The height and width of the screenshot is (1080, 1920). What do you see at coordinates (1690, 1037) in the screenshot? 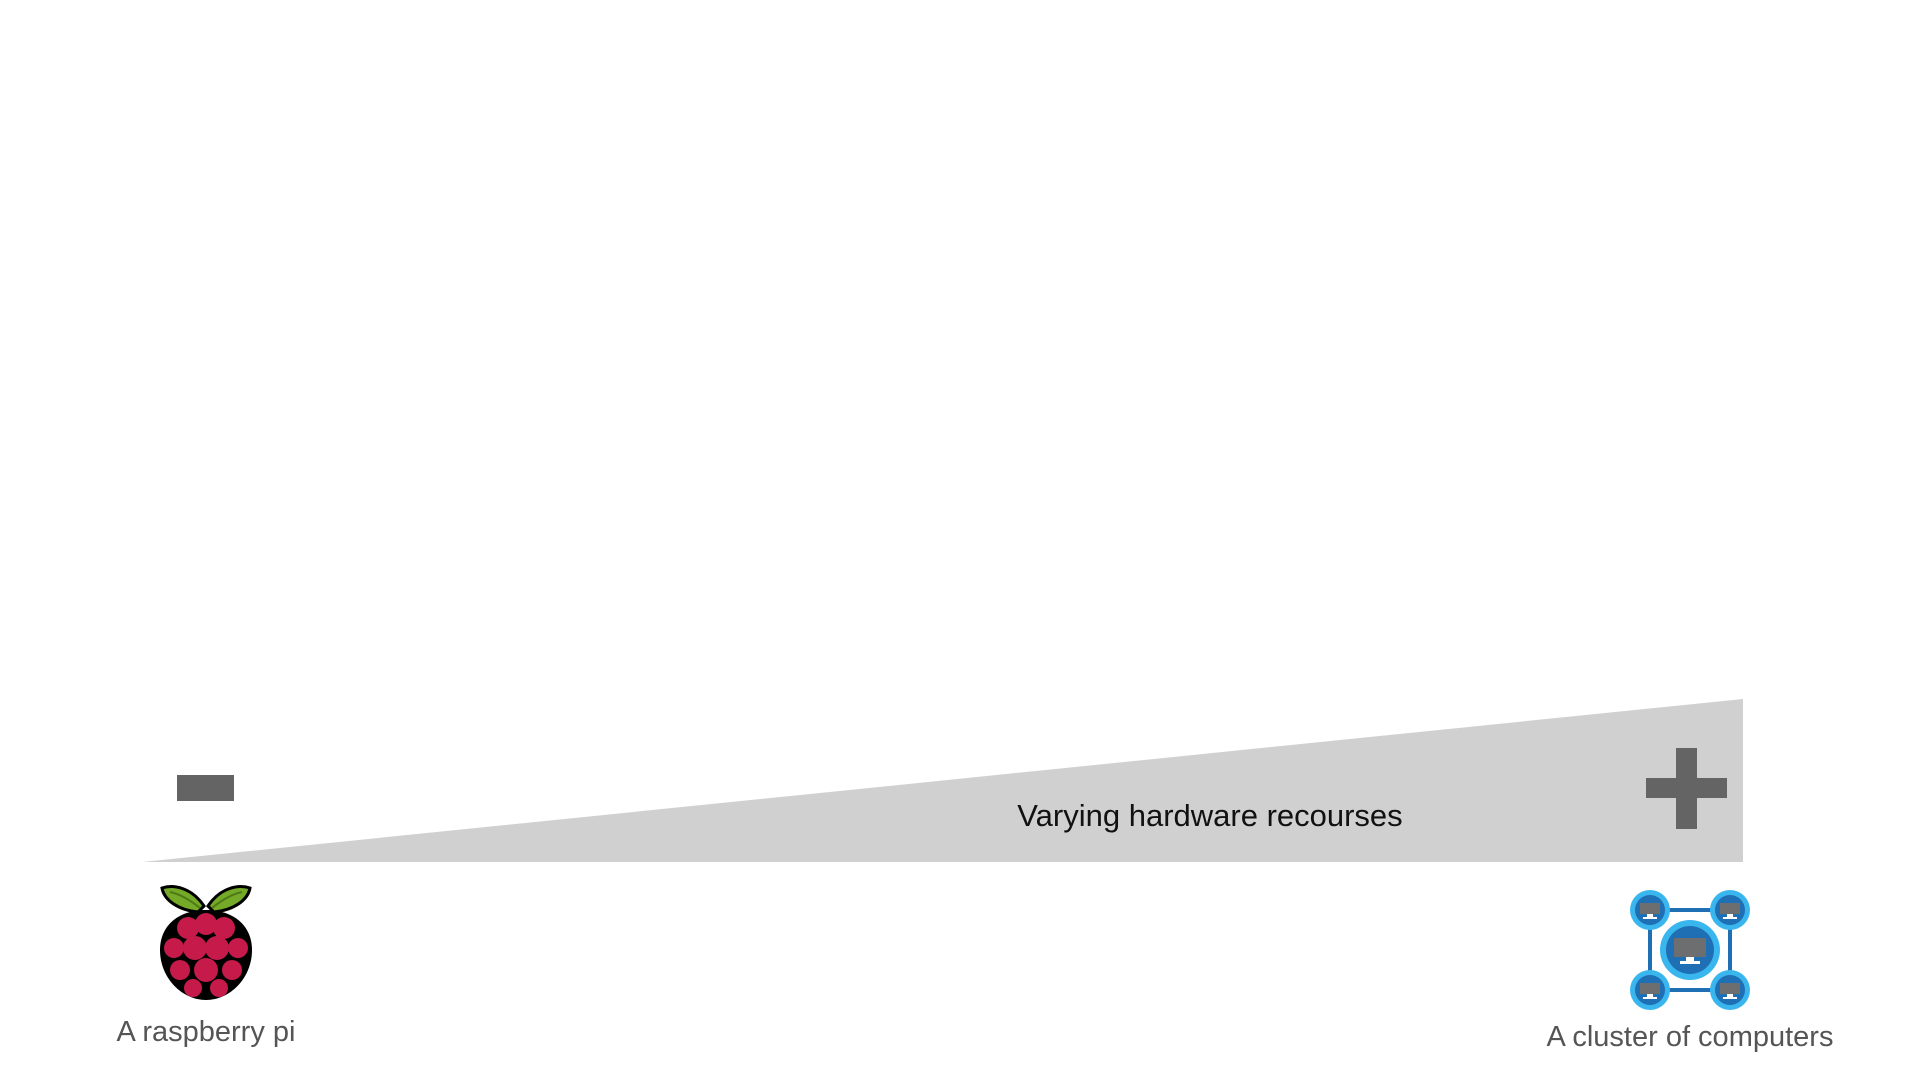
I see `computer-cluster-caption: A cluster of computers` at bounding box center [1690, 1037].